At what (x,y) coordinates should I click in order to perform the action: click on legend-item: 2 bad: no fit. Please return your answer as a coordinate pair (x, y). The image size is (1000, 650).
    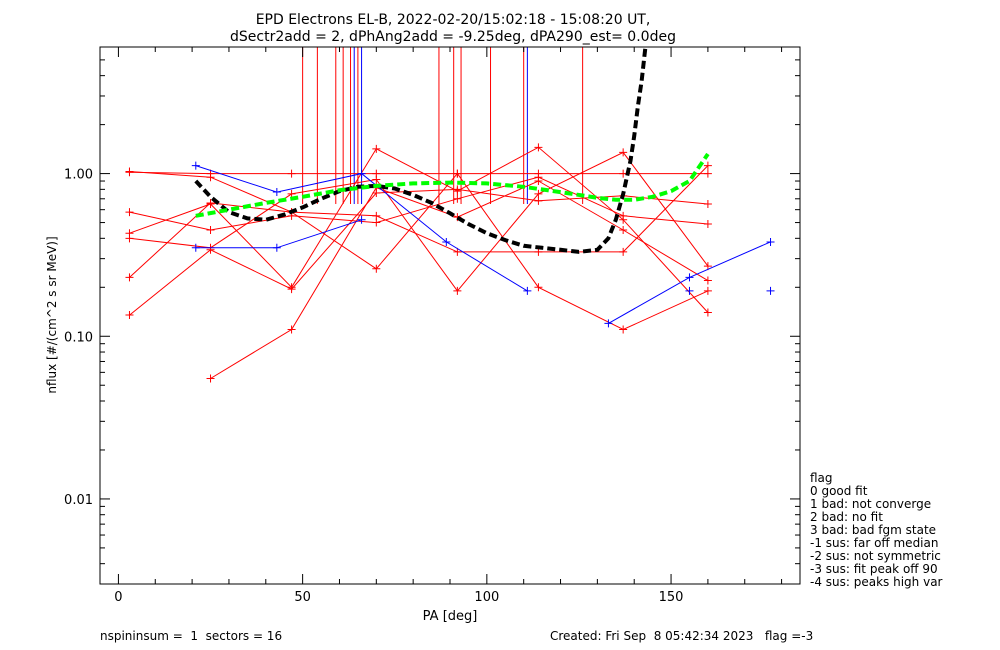
    Looking at the image, I should click on (846, 517).